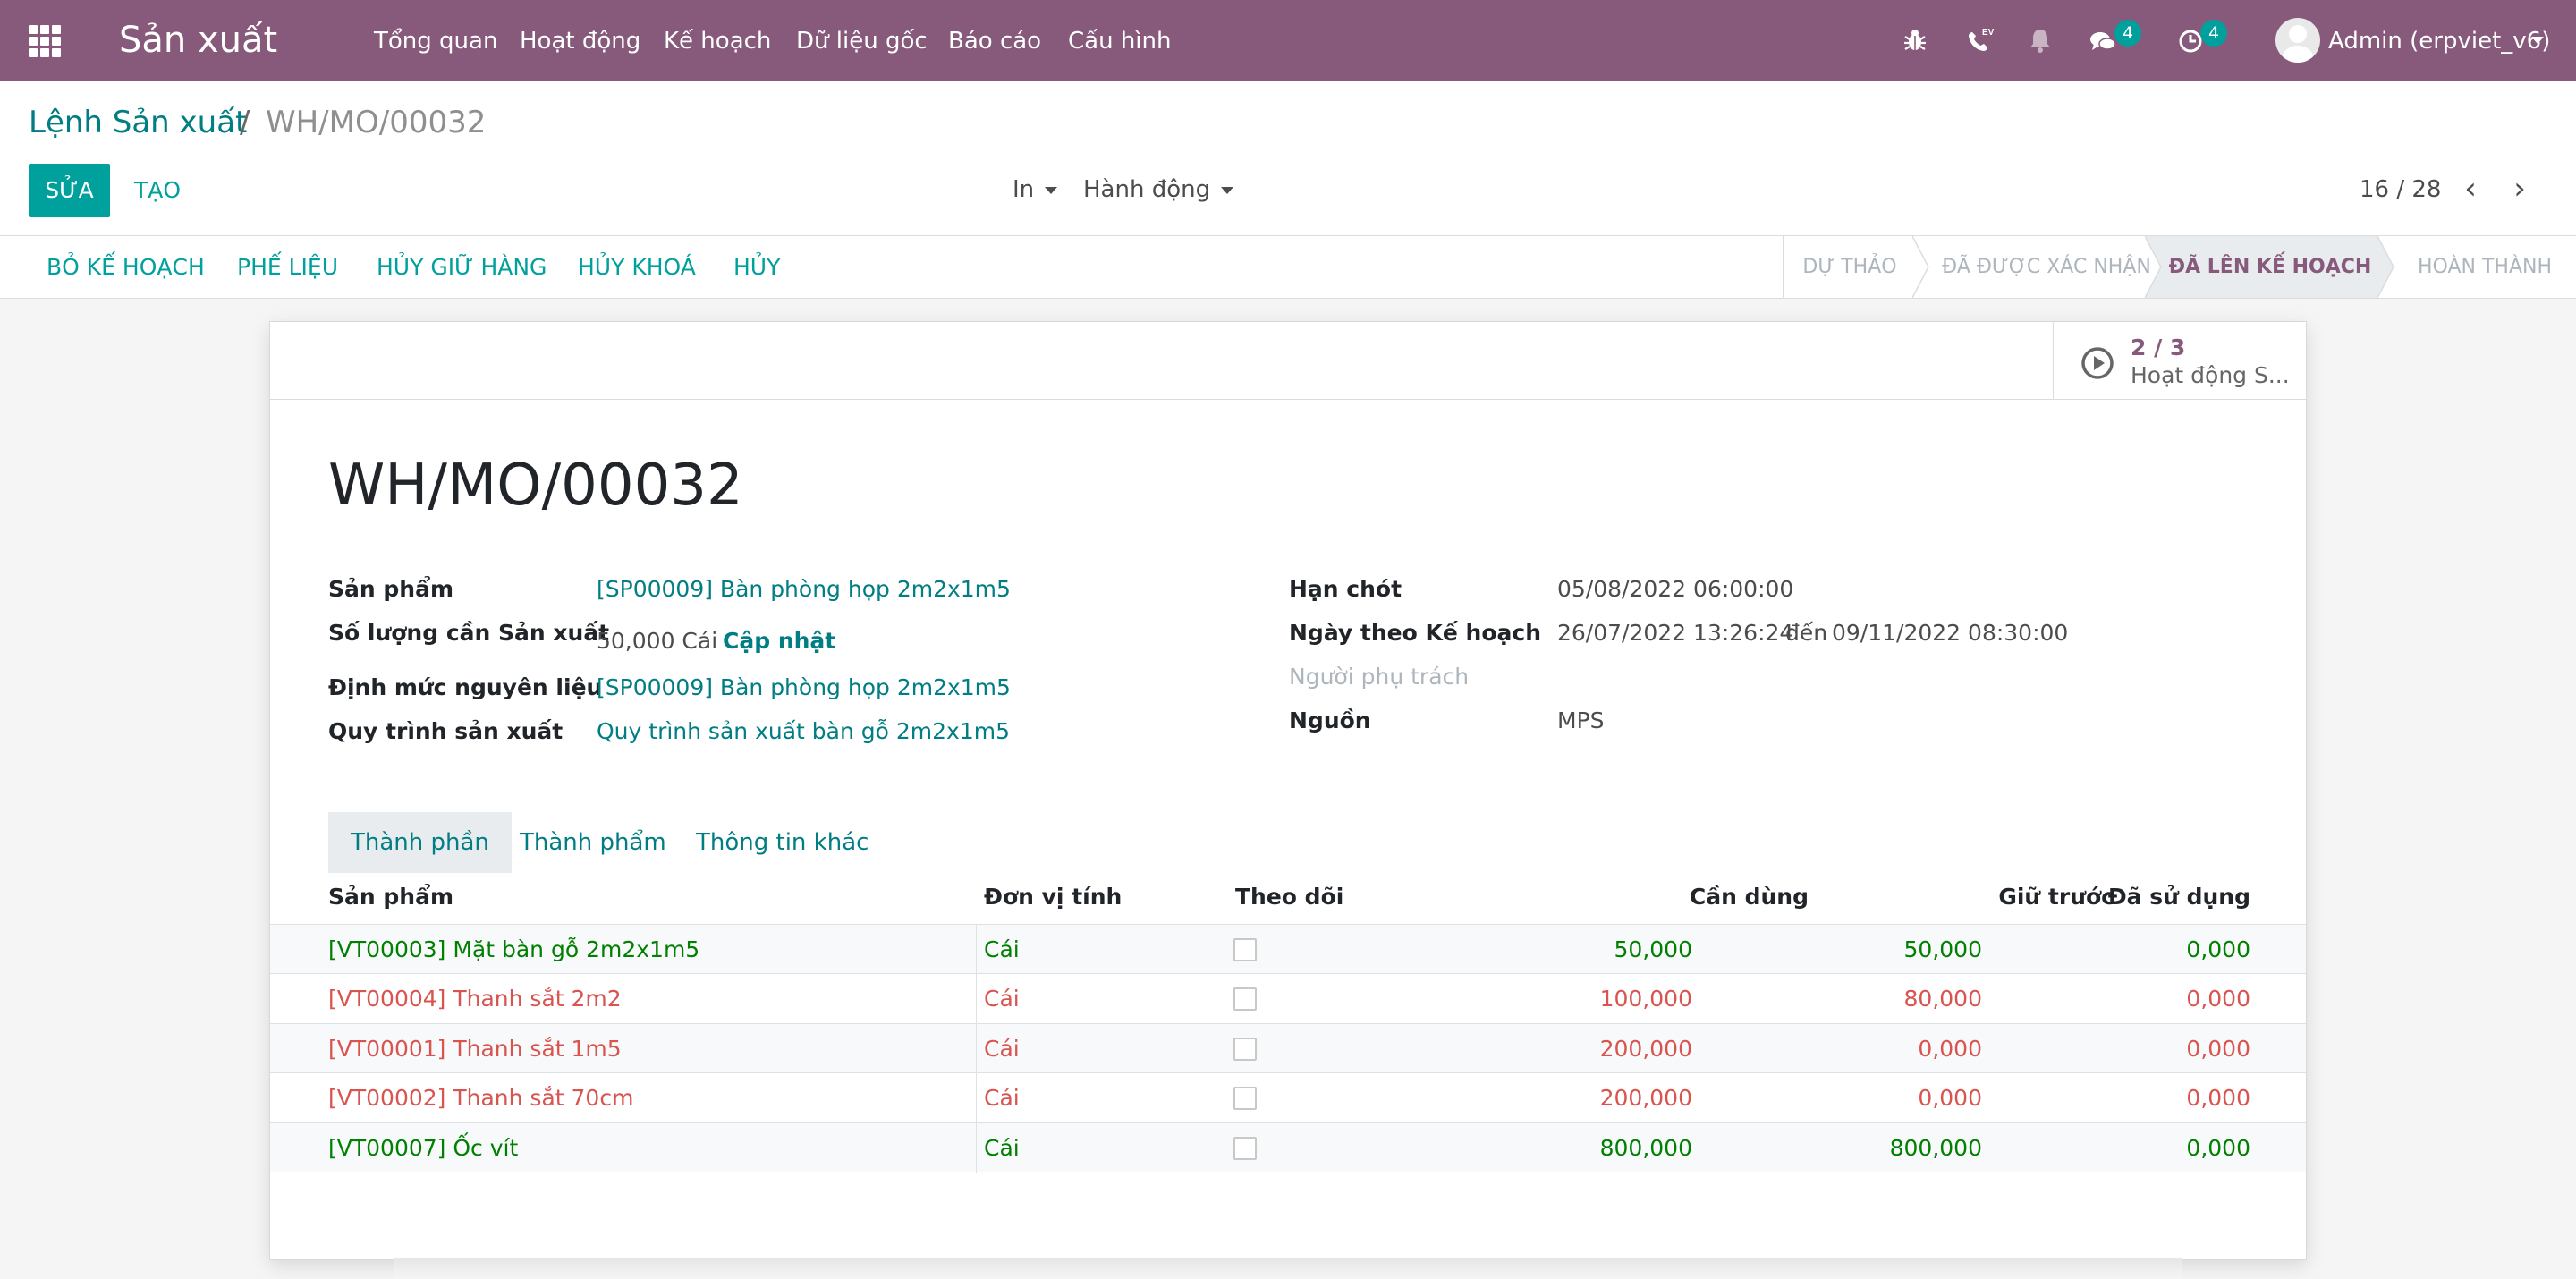  I want to click on smart-button-value: 2 / 3, so click(2158, 348).